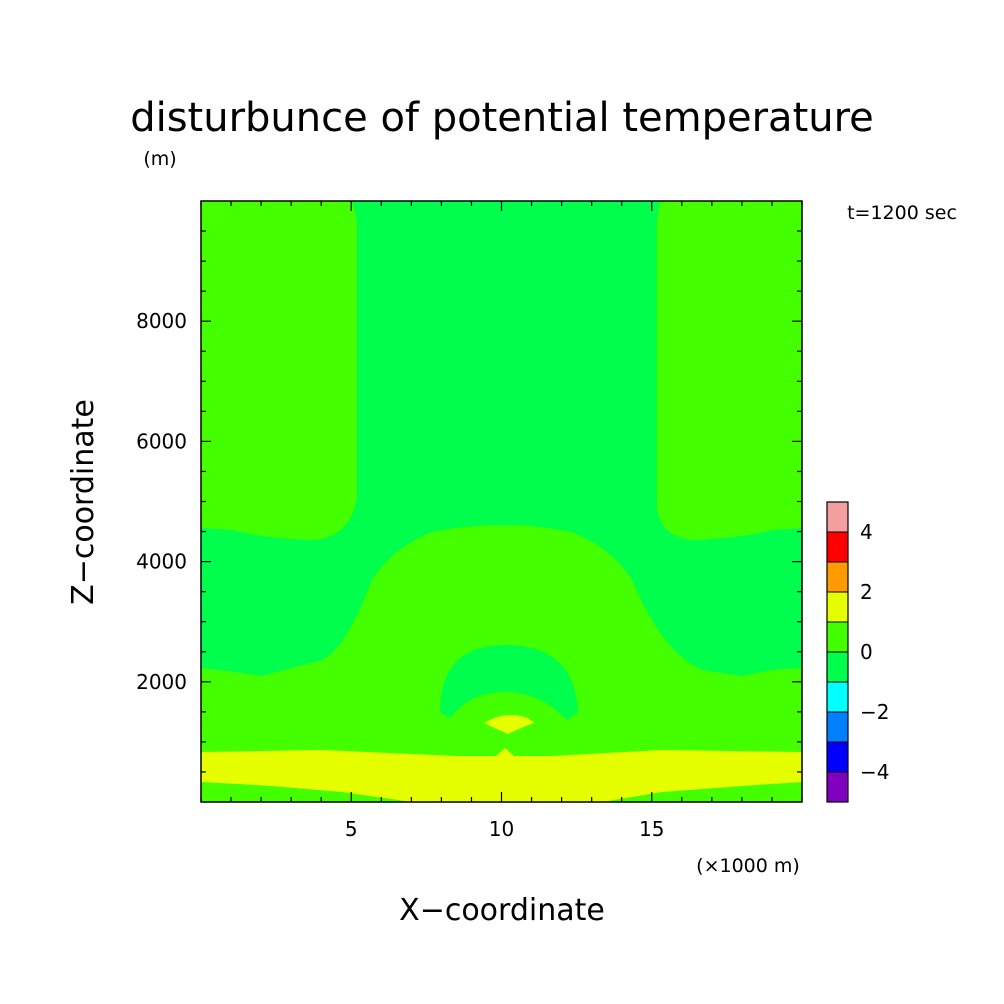 The width and height of the screenshot is (1004, 1004). What do you see at coordinates (502, 910) in the screenshot?
I see `x-axis-label: X−coordinate` at bounding box center [502, 910].